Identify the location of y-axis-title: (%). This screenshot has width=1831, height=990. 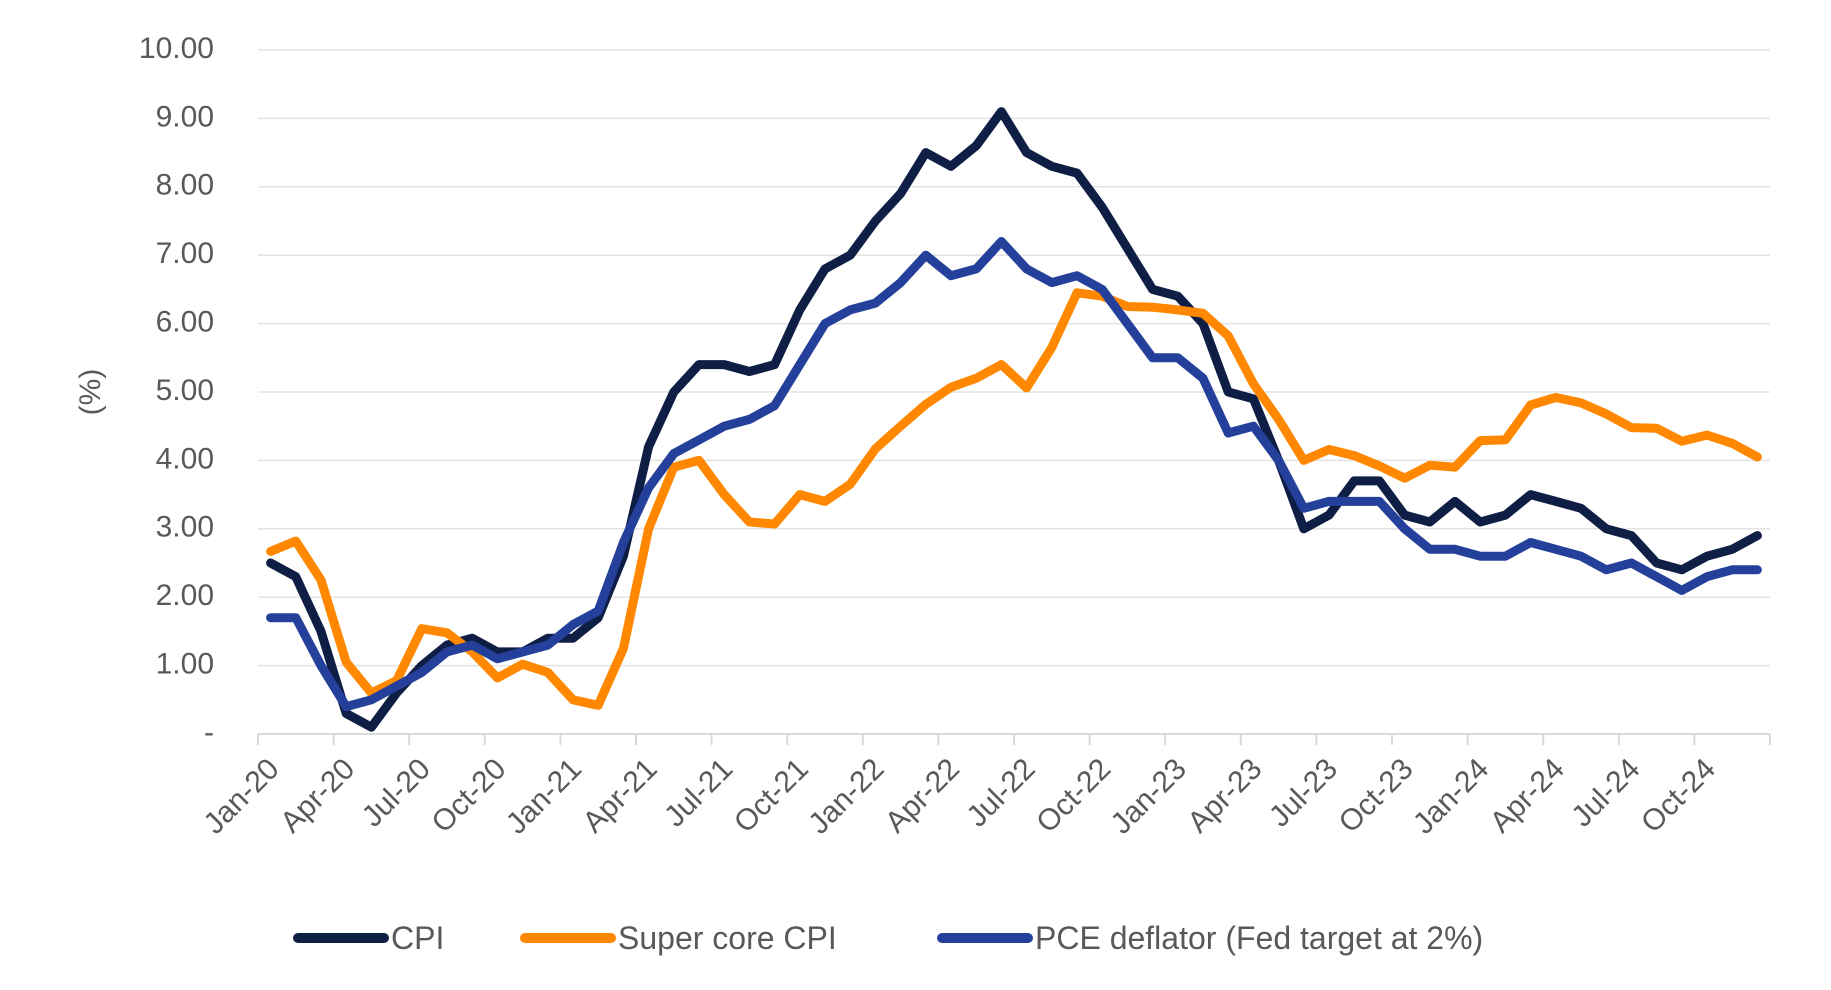
(90, 392).